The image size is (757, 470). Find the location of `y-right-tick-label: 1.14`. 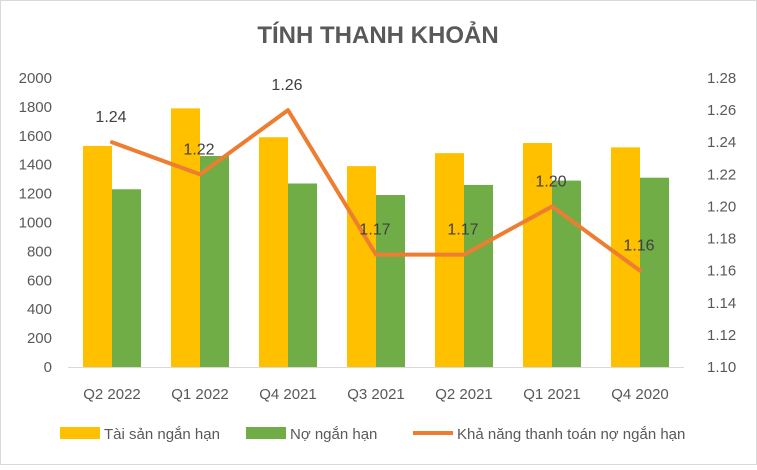

y-right-tick-label: 1.14 is located at coordinates (721, 303).